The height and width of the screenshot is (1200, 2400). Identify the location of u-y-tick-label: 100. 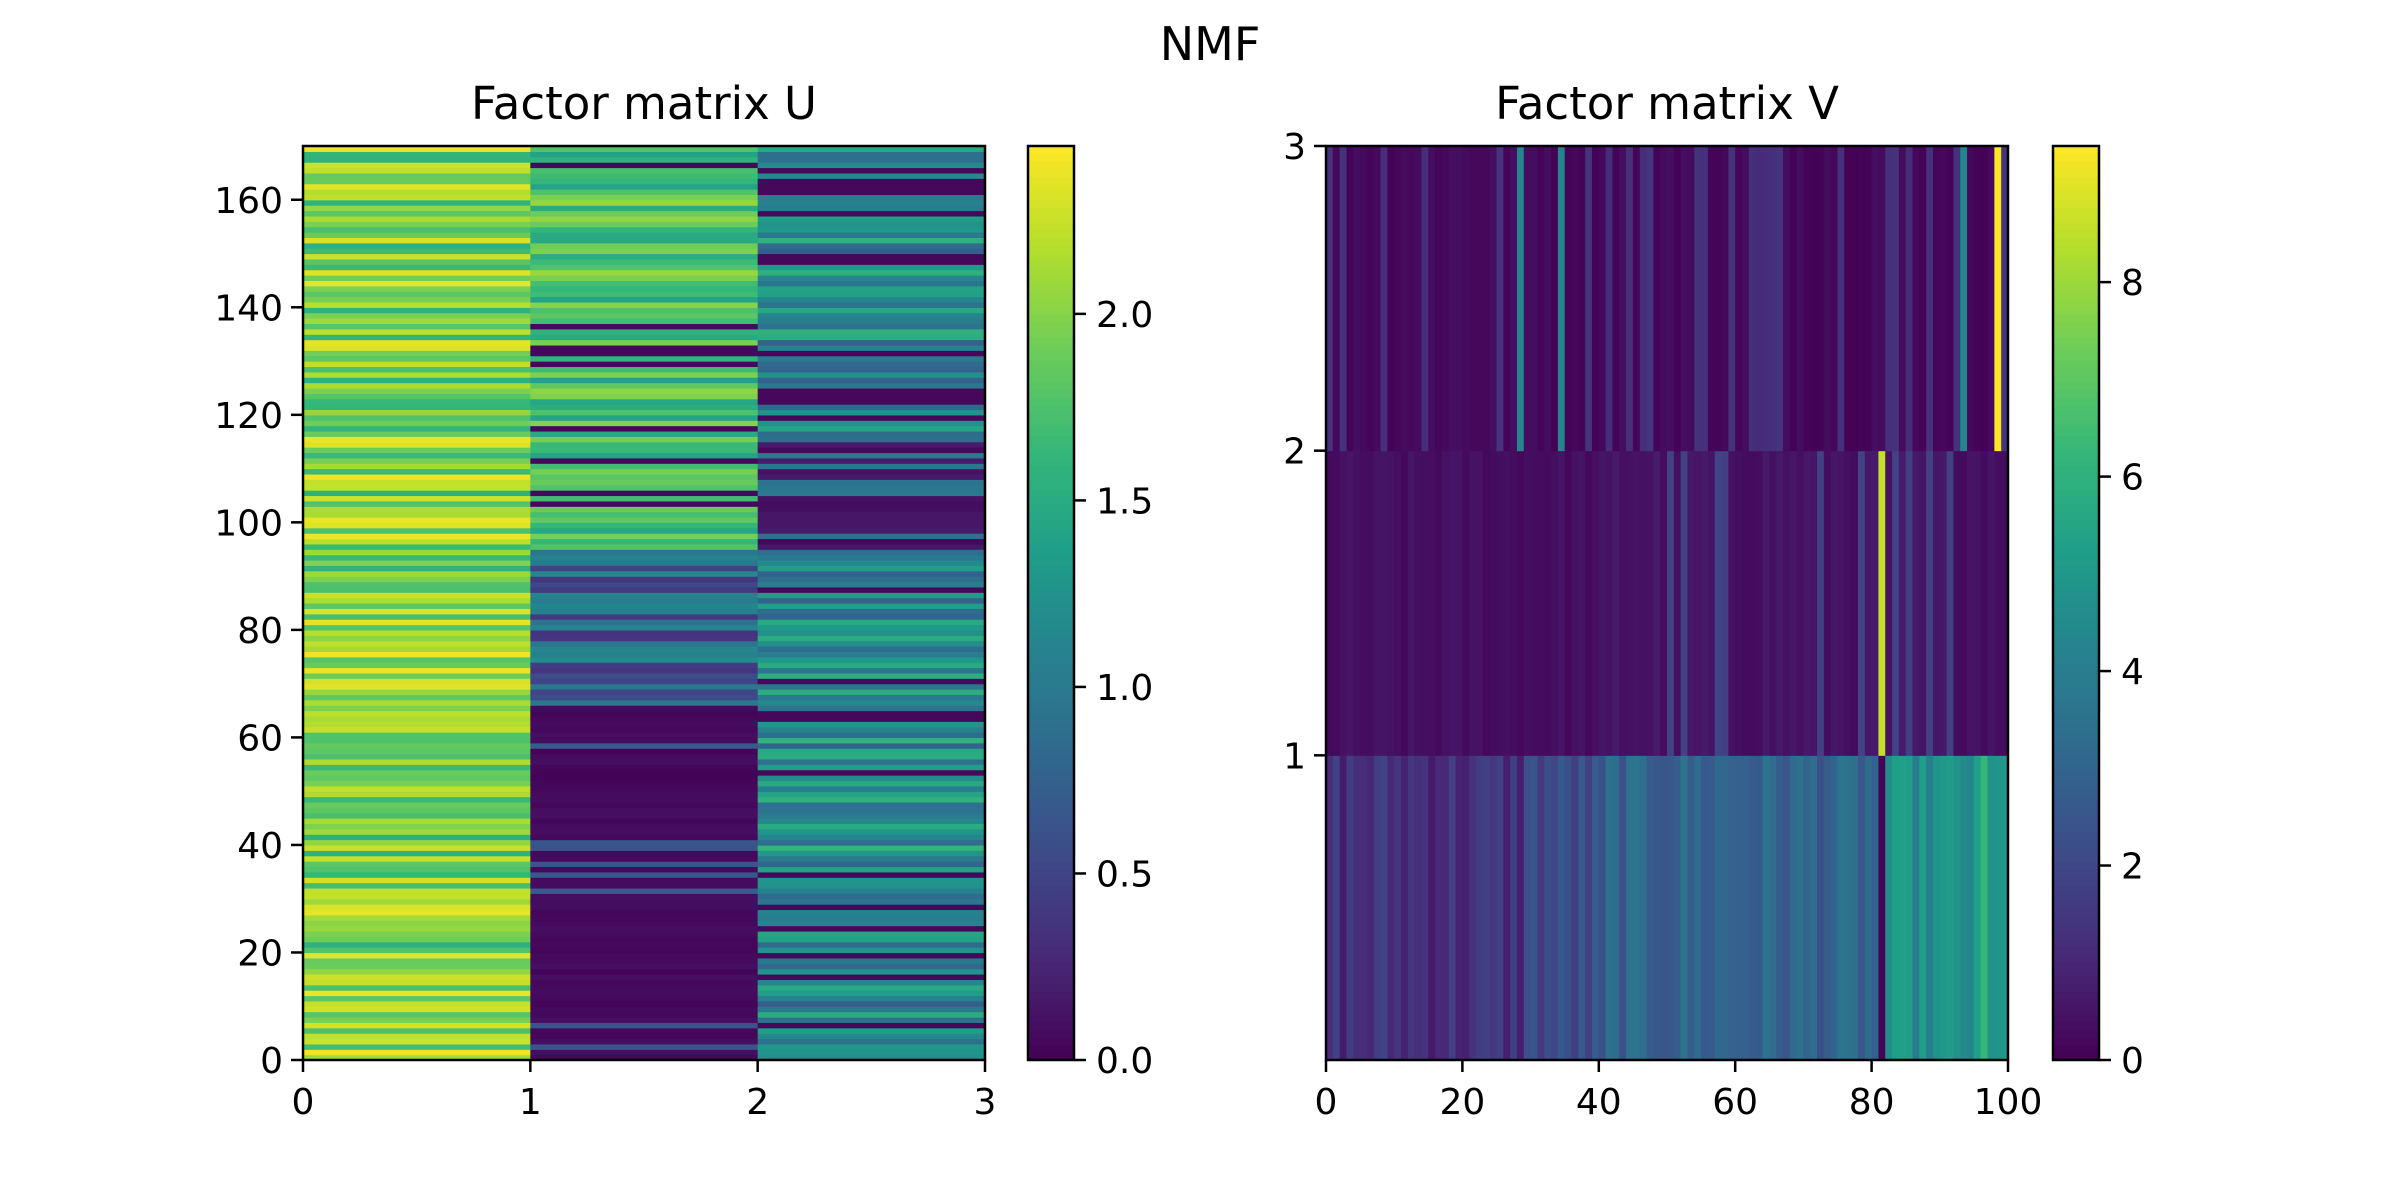
(248, 523).